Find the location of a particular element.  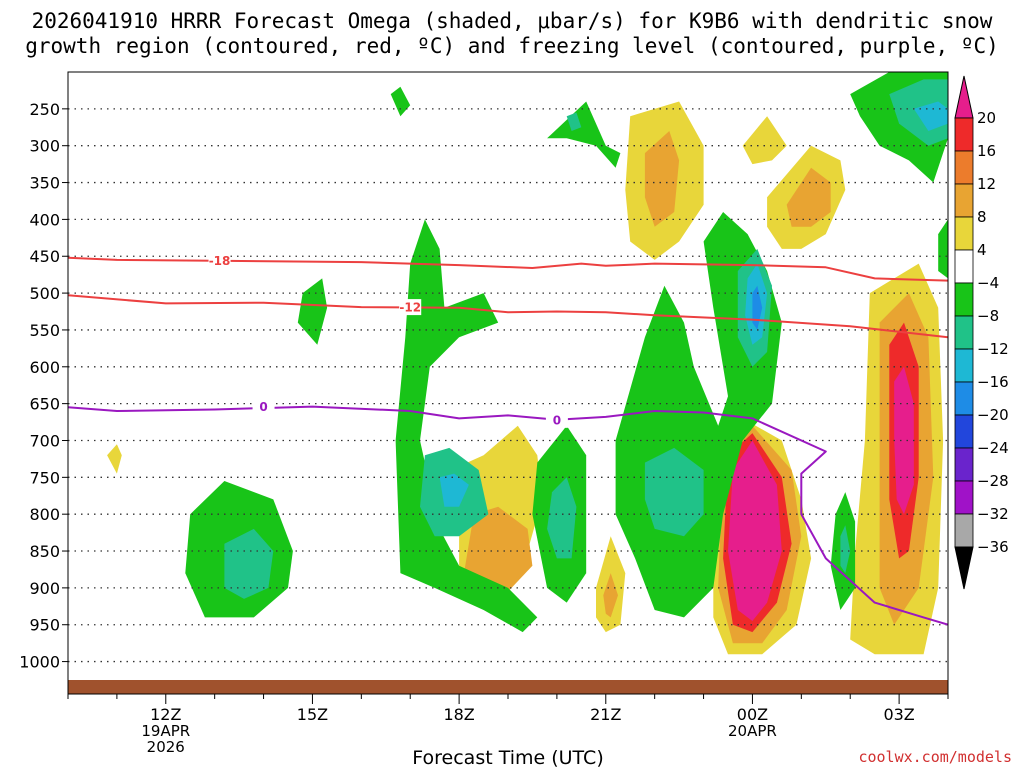

y-tick-label-600: 600 is located at coordinates (44, 367).